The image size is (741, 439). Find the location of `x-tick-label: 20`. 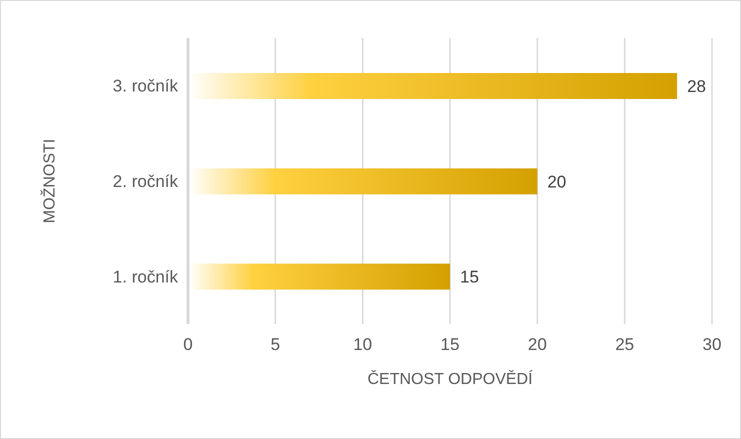

x-tick-label: 20 is located at coordinates (537, 344).